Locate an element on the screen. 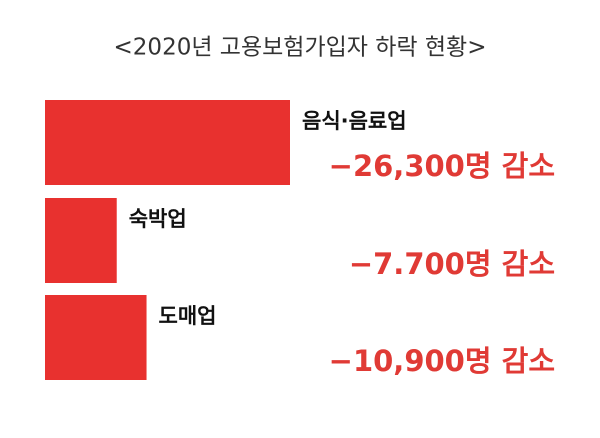  category-label: 도매업 is located at coordinates (188, 316).